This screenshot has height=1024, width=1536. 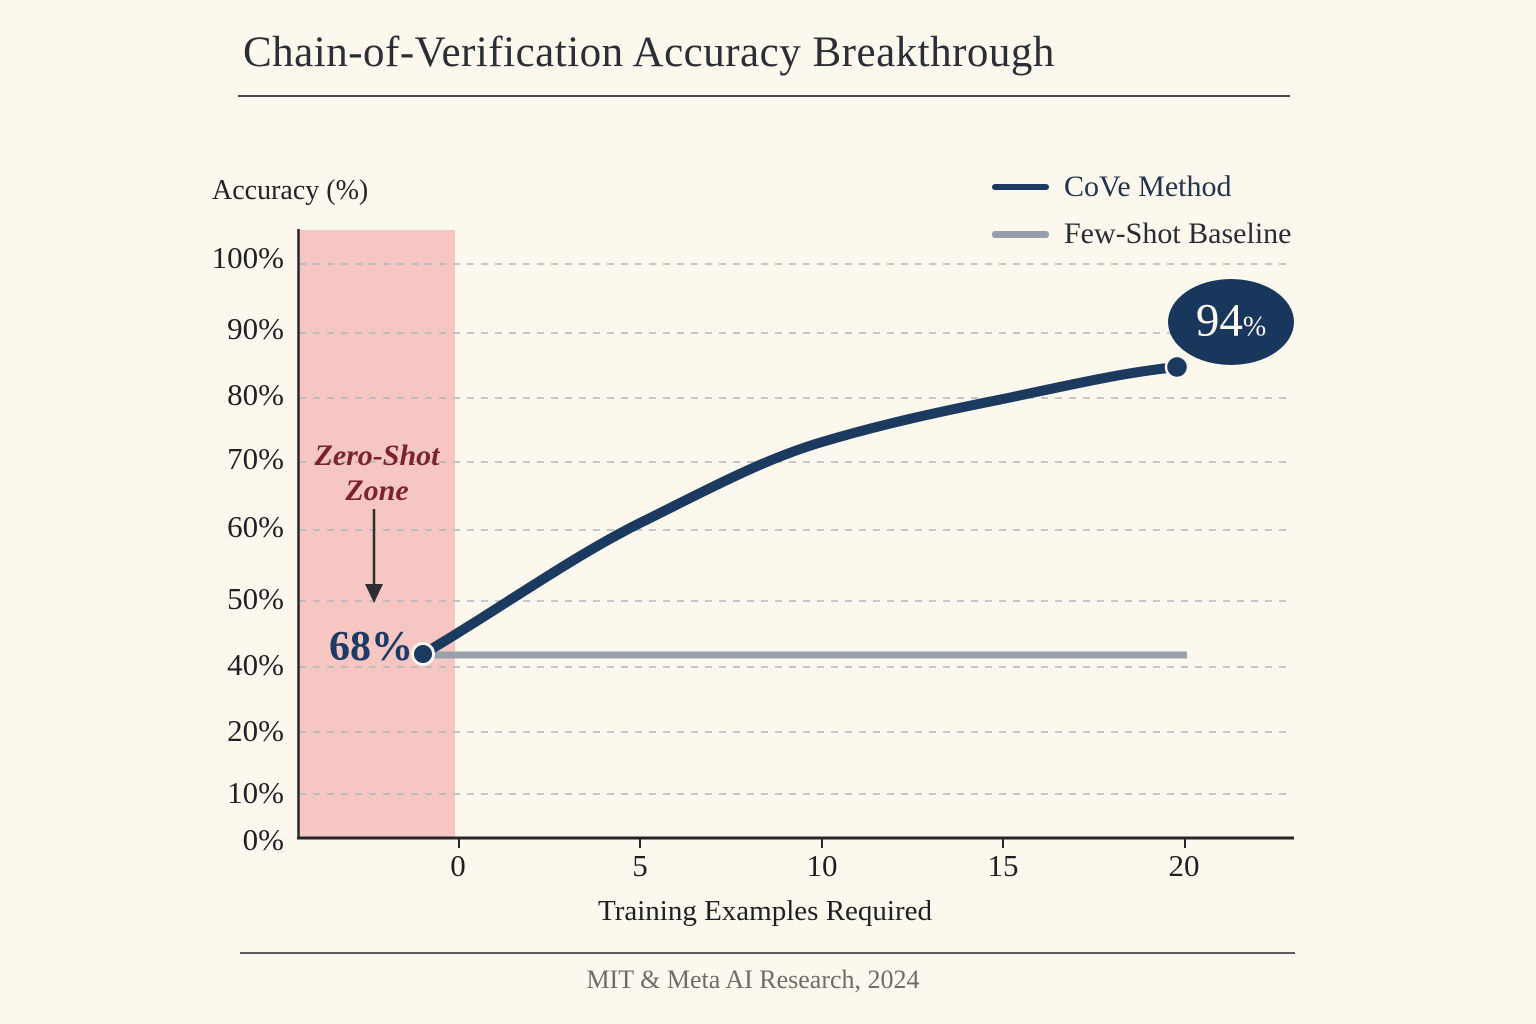 I want to click on y-tick-label: 0%, so click(x=263, y=839).